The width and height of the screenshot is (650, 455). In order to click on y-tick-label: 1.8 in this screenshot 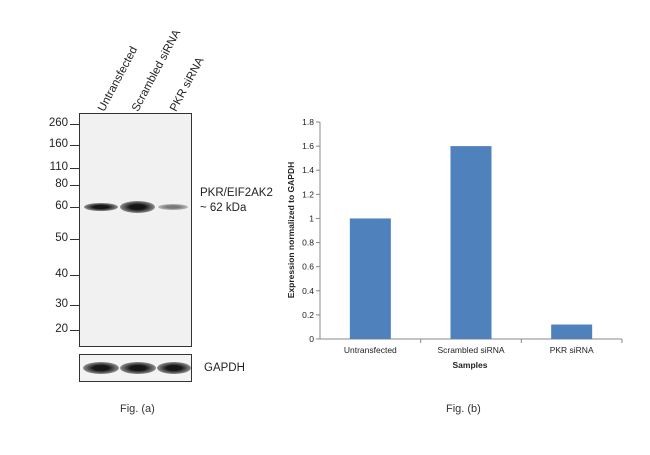, I will do `click(308, 122)`.